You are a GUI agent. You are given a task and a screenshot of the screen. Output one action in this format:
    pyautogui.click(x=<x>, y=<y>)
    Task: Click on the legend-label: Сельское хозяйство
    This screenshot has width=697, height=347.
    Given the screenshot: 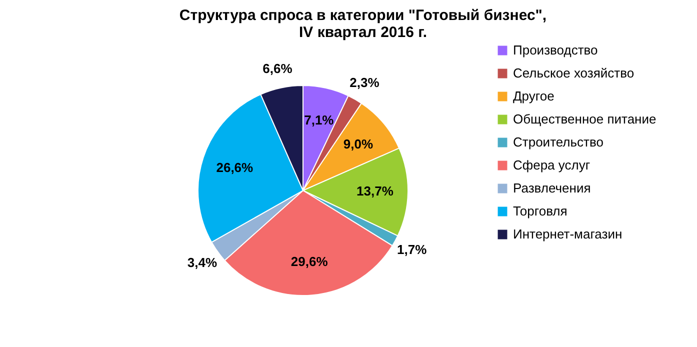 What is the action you would take?
    pyautogui.click(x=573, y=73)
    